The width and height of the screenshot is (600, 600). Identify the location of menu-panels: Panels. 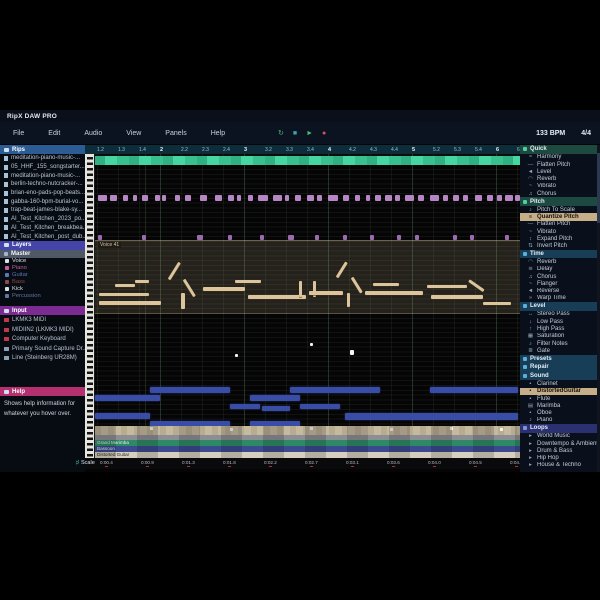
(176, 133).